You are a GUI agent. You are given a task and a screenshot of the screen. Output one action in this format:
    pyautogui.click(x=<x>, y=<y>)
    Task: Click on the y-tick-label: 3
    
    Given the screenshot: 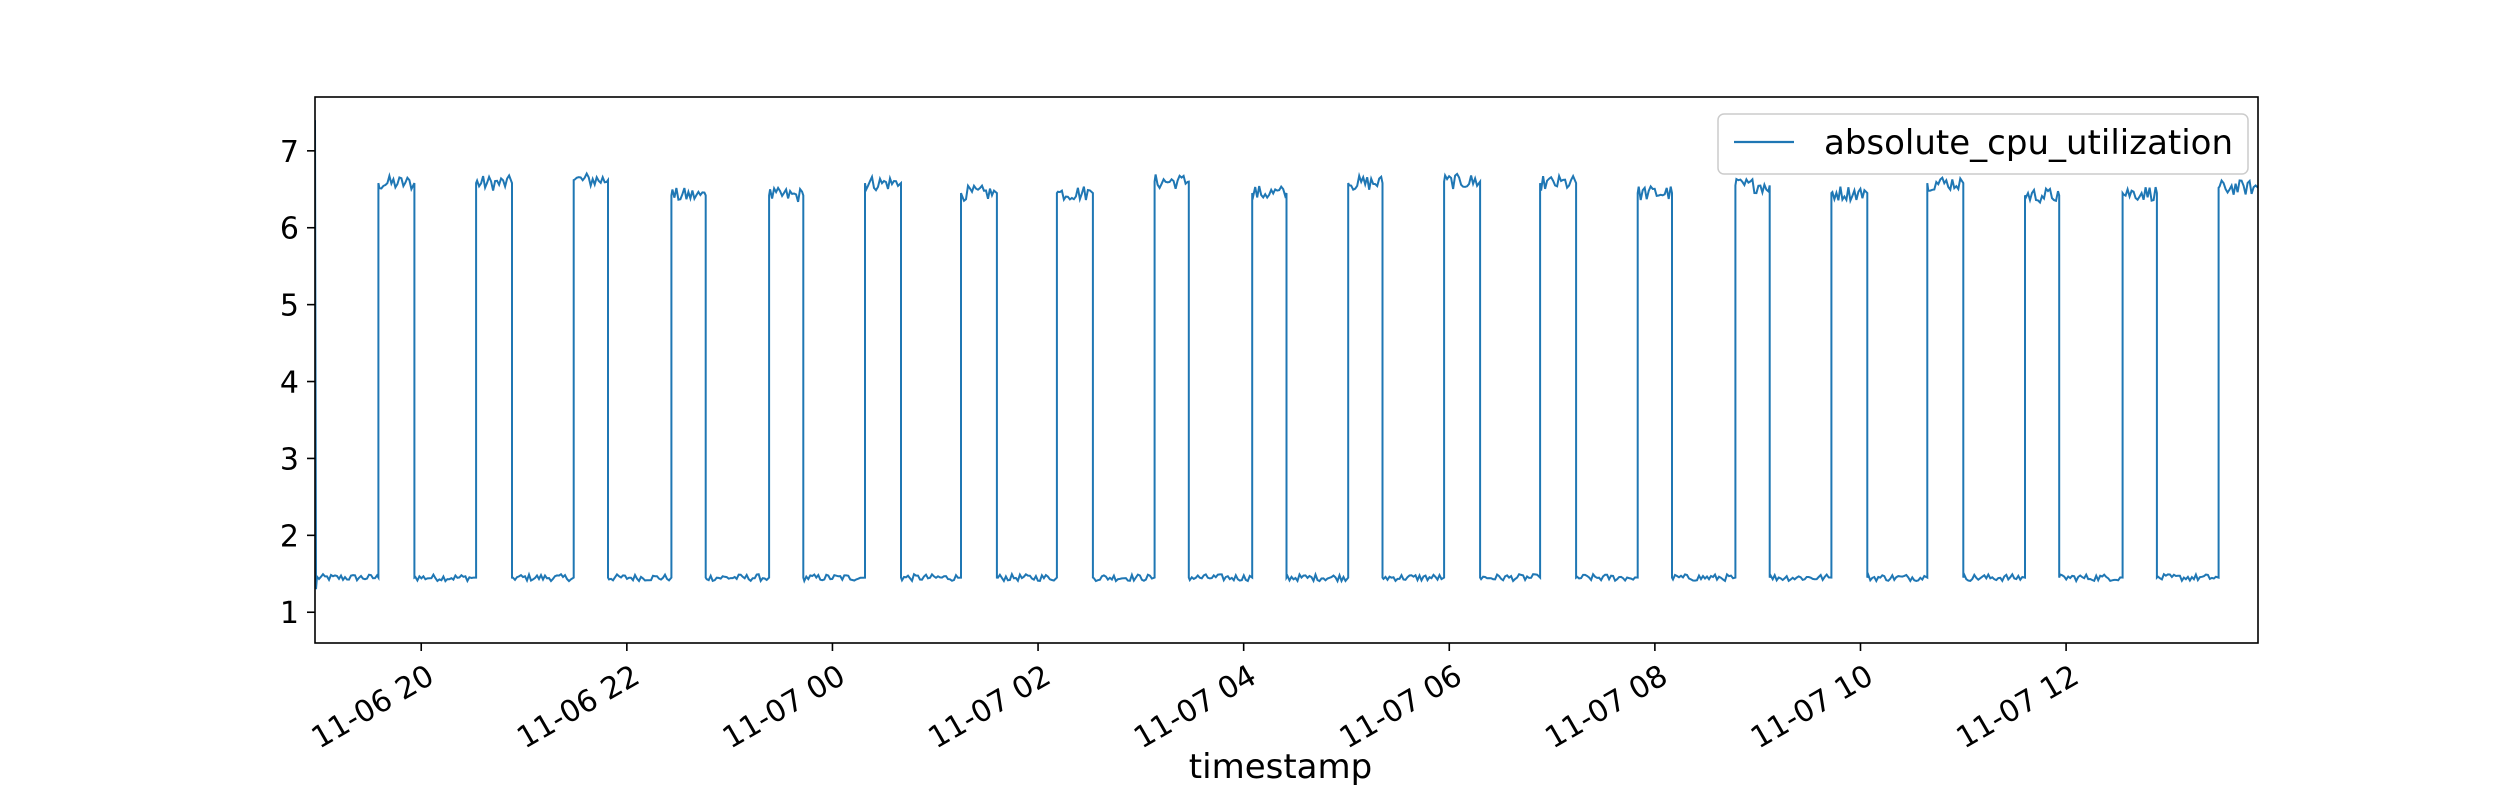 What is the action you would take?
    pyautogui.click(x=289, y=459)
    